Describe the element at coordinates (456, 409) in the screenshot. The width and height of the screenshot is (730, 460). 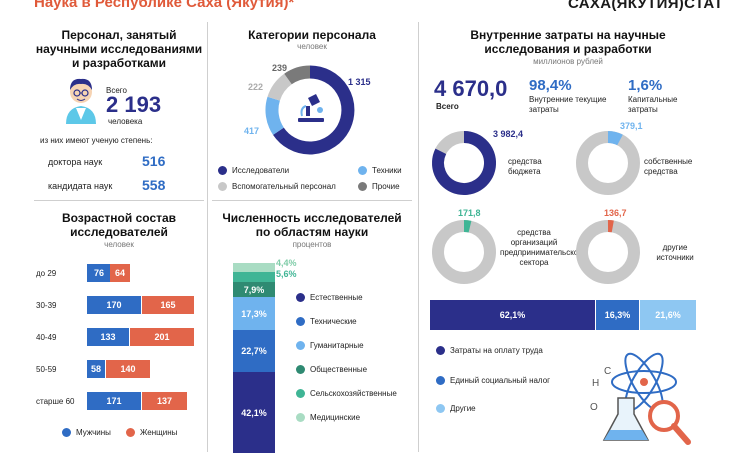
I see `legend-other-costs: Другие` at that location.